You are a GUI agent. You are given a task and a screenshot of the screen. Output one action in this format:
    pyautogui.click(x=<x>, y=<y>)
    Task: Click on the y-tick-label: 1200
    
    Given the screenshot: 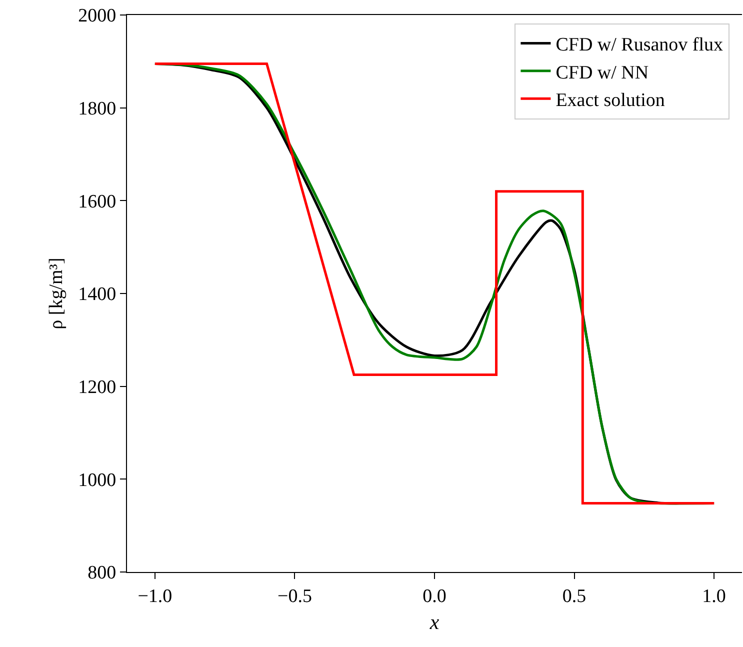 What is the action you would take?
    pyautogui.click(x=97, y=387)
    